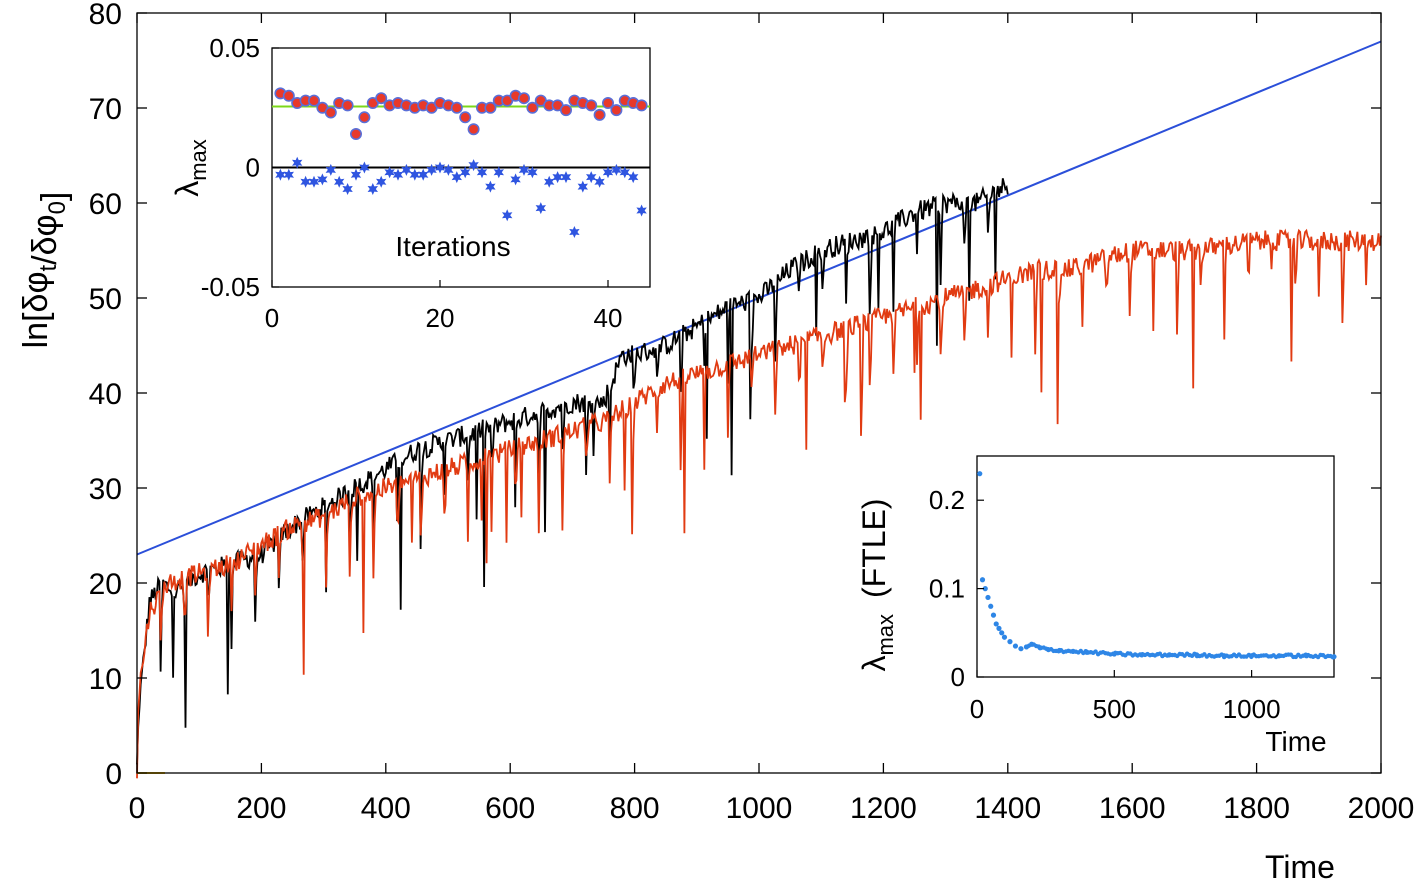  Describe the element at coordinates (1132, 808) in the screenshot. I see `x-tick-label: 1600` at that location.